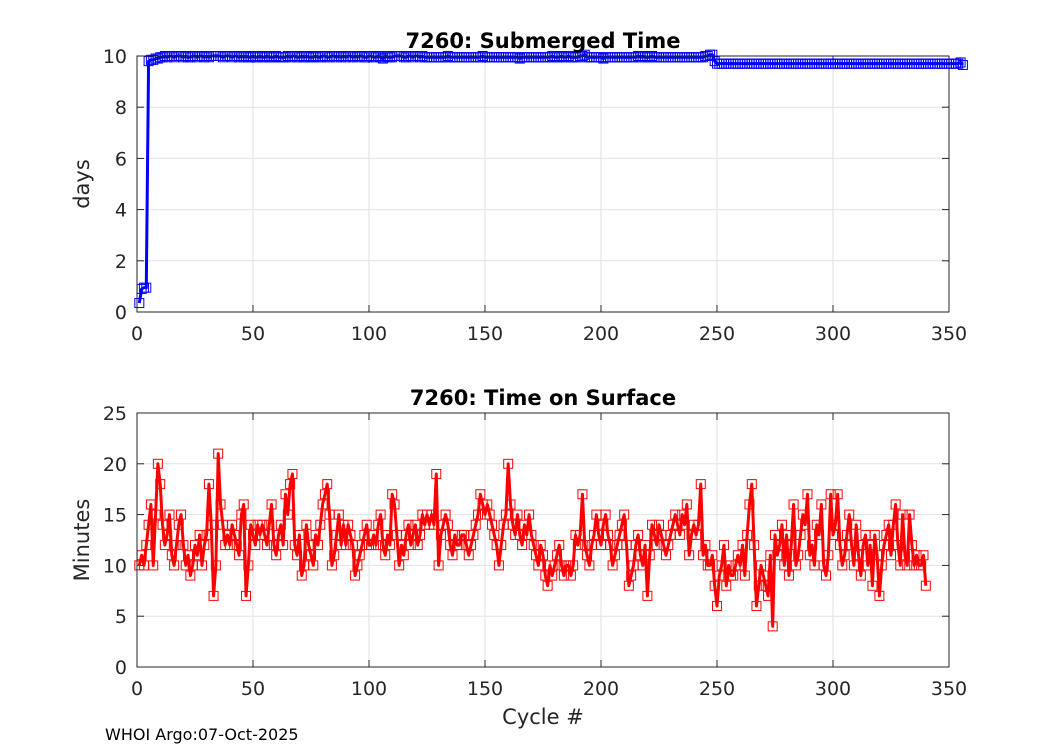 This screenshot has height=750, width=1050. I want to click on submerged-chart-title: 7260: Submerged Time, so click(542, 41).